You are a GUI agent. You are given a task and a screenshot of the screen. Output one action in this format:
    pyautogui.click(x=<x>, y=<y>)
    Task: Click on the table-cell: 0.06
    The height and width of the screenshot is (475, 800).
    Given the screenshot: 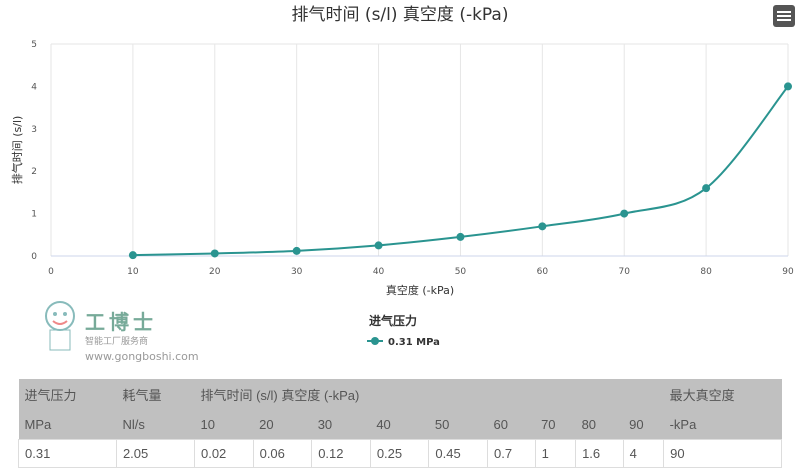 What is the action you would take?
    pyautogui.click(x=282, y=453)
    